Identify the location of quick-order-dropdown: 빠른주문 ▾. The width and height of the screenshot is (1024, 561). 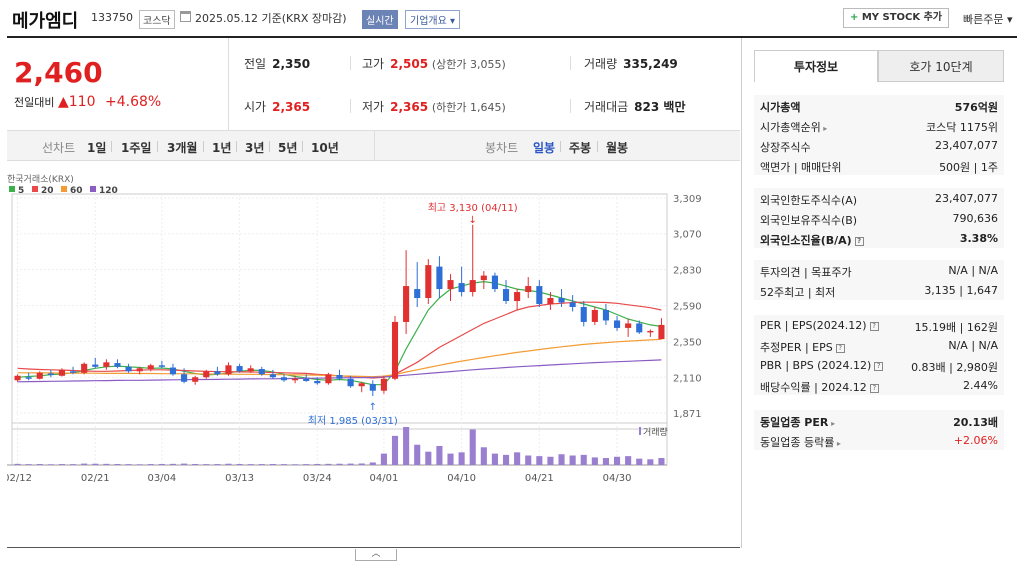
(988, 19).